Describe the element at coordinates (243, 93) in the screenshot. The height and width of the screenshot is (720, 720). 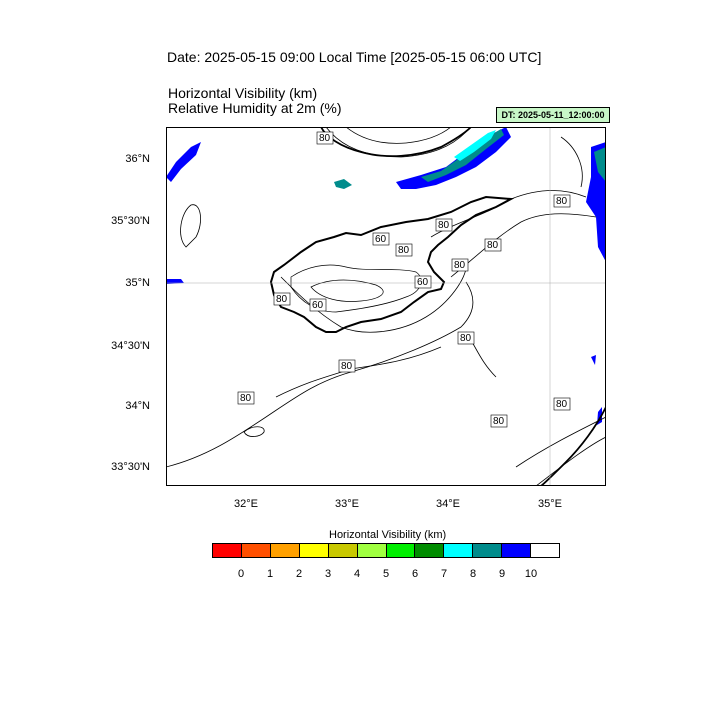
I see `field-title-visibility: Horizontal Visibility (km)` at that location.